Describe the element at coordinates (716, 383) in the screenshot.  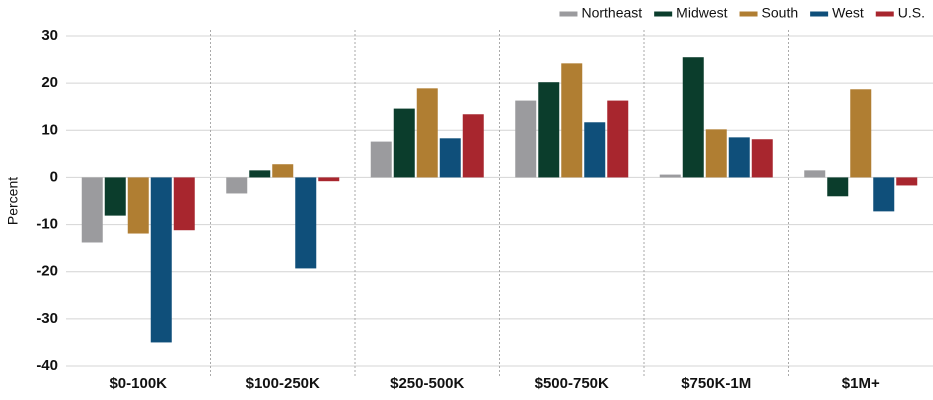
I see `x-tick-label: $750K-1M` at that location.